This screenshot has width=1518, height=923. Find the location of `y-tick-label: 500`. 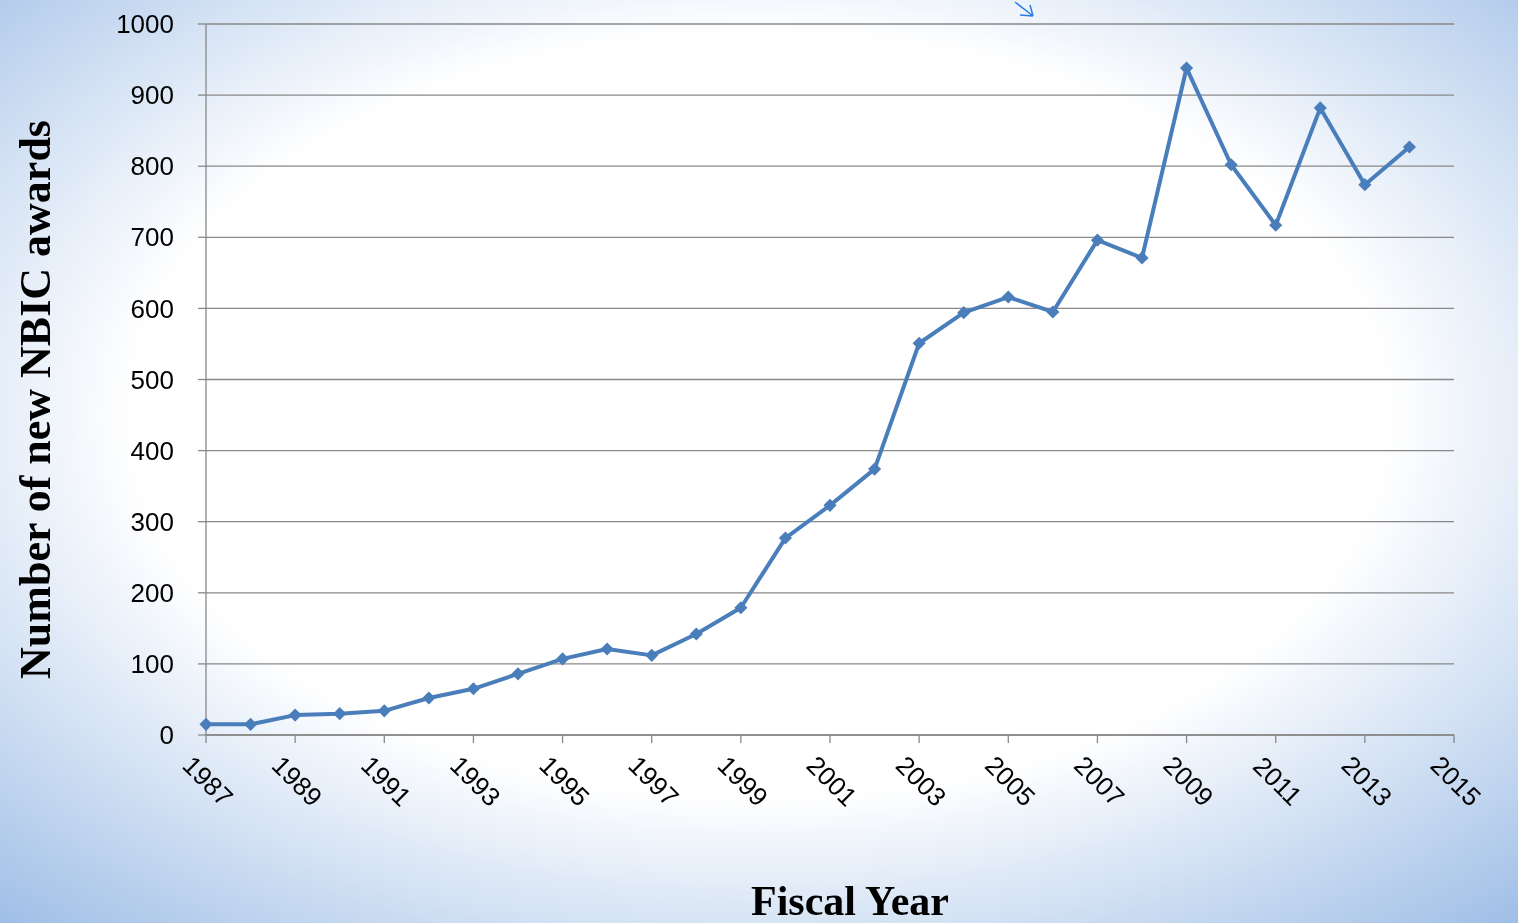

y-tick-label: 500 is located at coordinates (152, 379).